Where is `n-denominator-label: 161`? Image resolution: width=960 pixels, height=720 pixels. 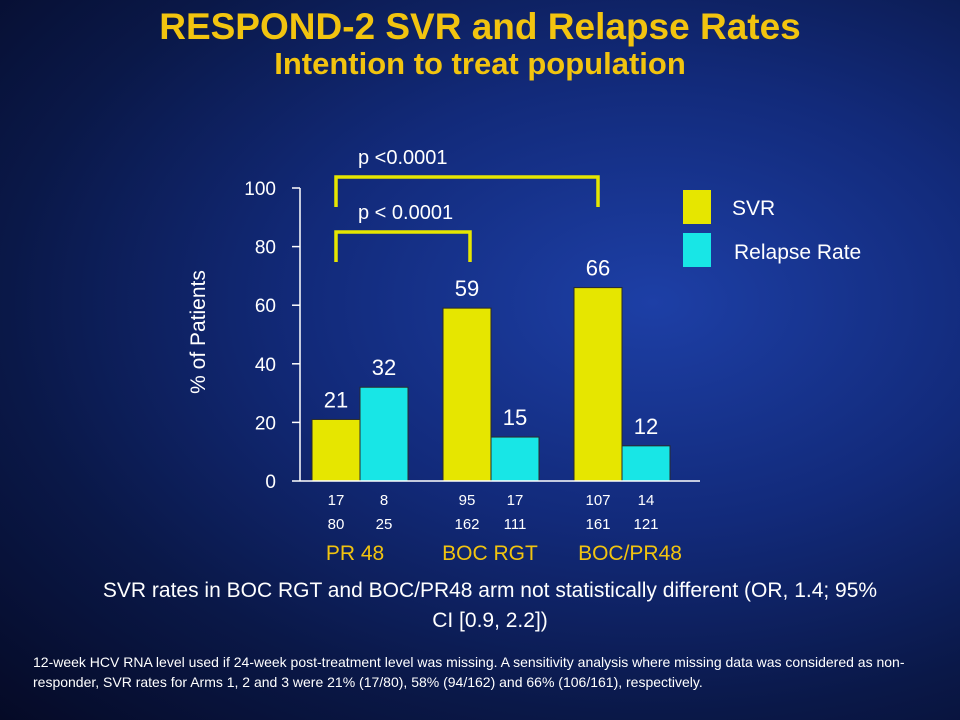 n-denominator-label: 161 is located at coordinates (597, 524).